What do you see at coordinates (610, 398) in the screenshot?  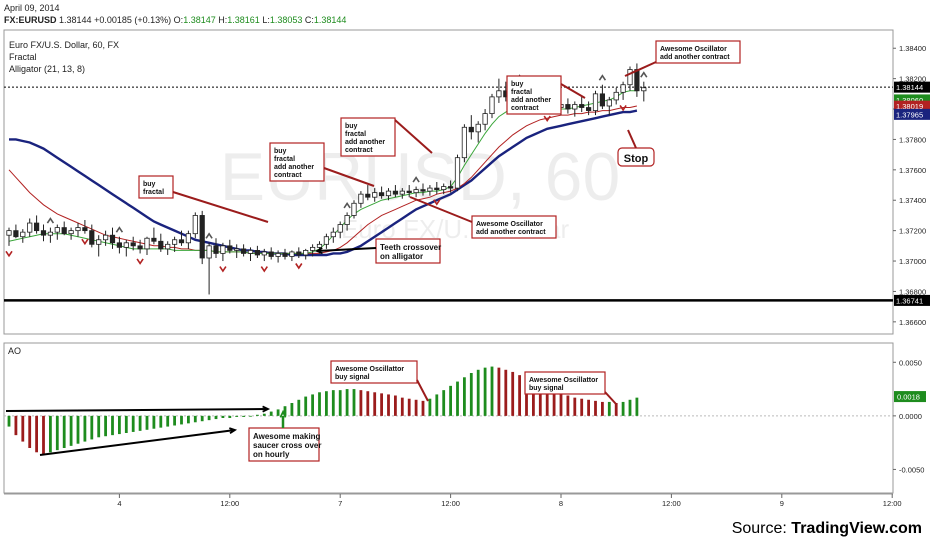 I see `callout-ao-buy-signal-2-arrow` at bounding box center [610, 398].